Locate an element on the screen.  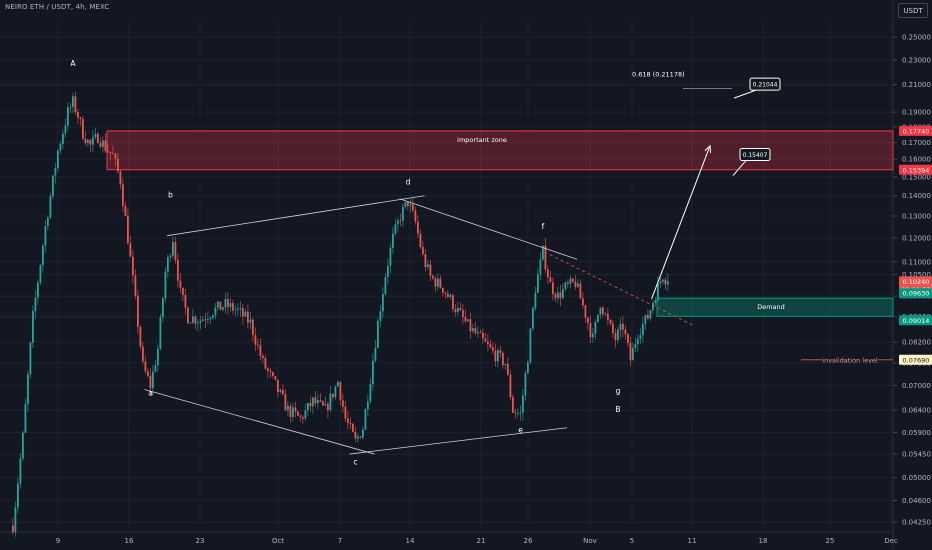
y-tick-label: 0.14000 is located at coordinates (916, 196).